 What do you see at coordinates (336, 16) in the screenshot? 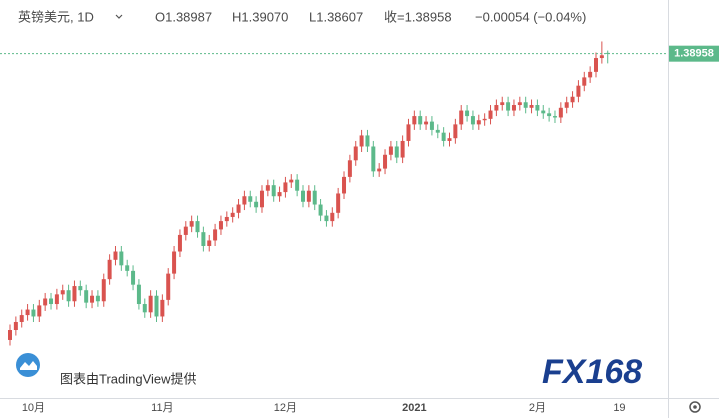
I see `ohlc-low: L1.38607` at bounding box center [336, 16].